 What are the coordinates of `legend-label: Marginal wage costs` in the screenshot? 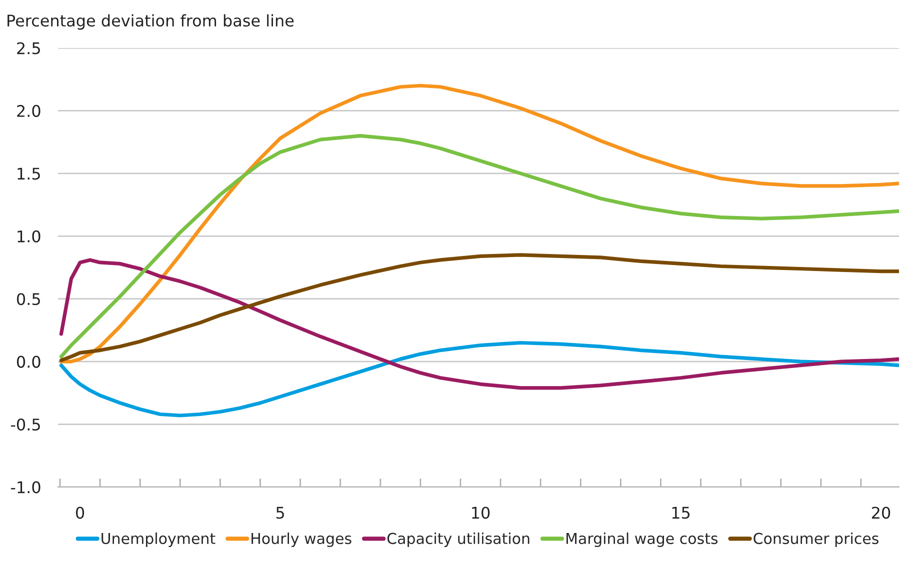 It's located at (642, 540).